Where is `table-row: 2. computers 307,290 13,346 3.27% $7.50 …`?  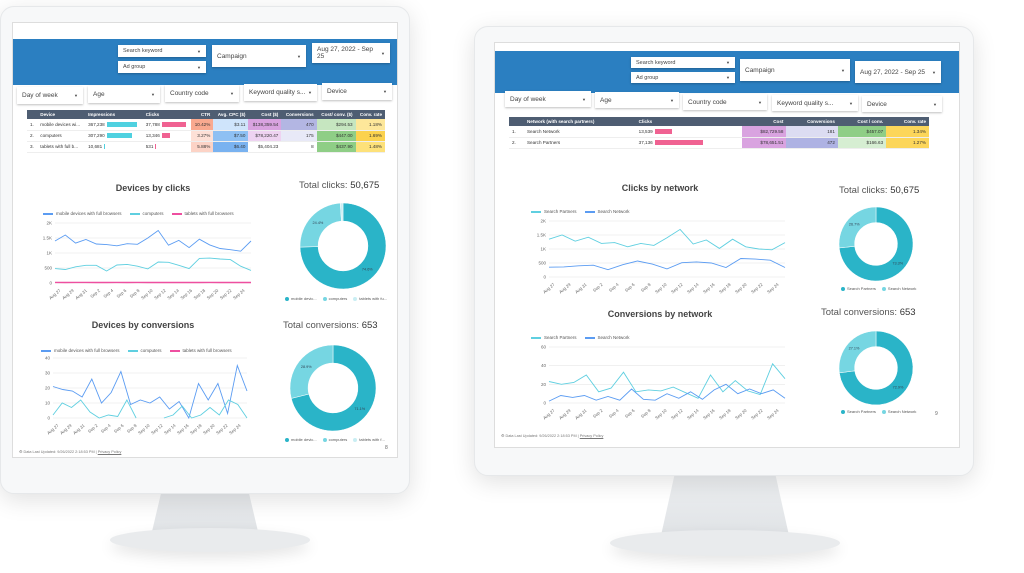
table-row: 2. computers 307,290 13,346 3.27% $7.50 … is located at coordinates (206, 136).